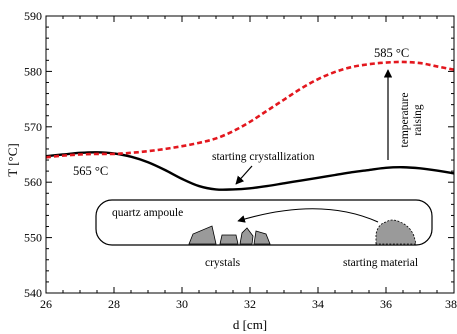  What do you see at coordinates (33, 127) in the screenshot?
I see `y-tick-label: 570` at bounding box center [33, 127].